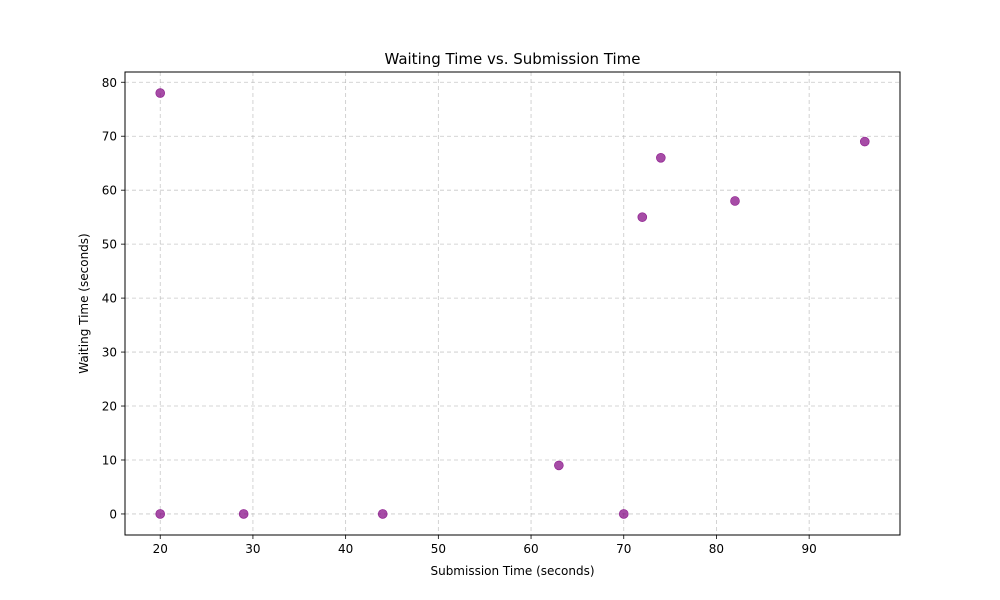  What do you see at coordinates (345, 549) in the screenshot?
I see `x-tick-label: 40` at bounding box center [345, 549].